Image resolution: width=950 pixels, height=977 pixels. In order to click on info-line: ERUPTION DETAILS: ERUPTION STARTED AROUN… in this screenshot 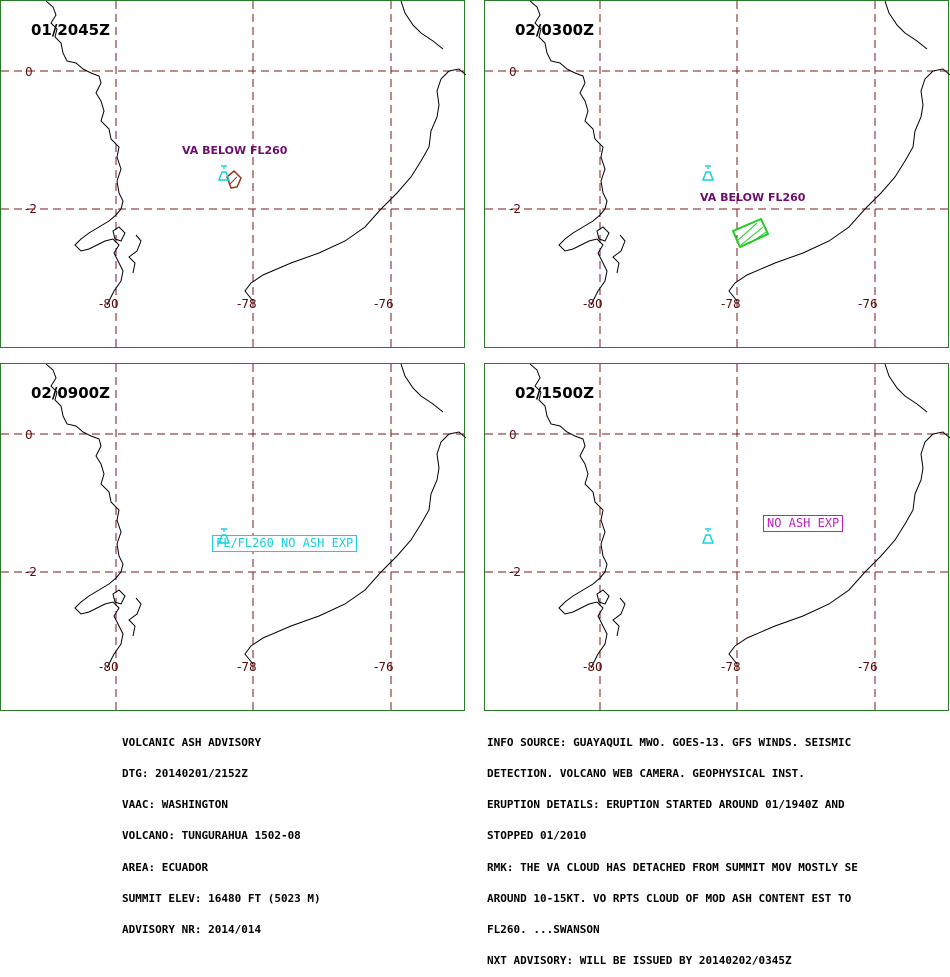, I will do `click(666, 805)`.